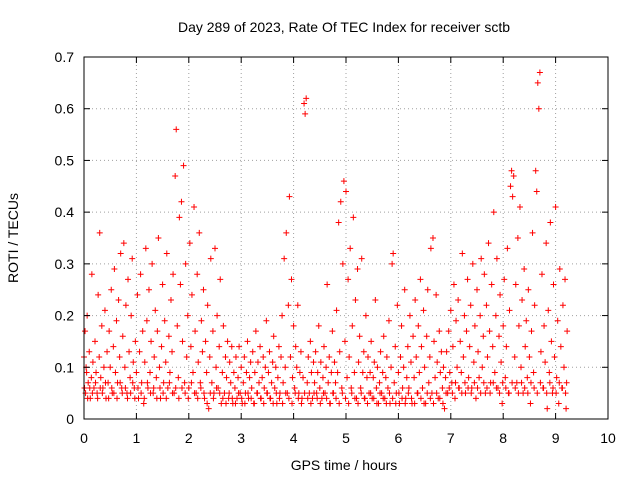  Describe the element at coordinates (189, 438) in the screenshot. I see `x-tick-label: 2` at that location.